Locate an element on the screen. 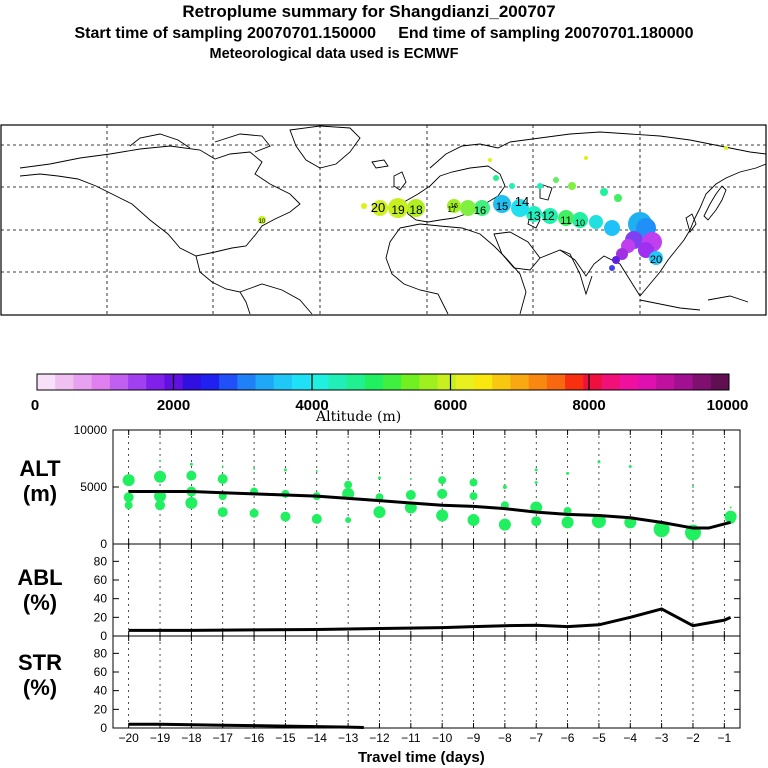 The height and width of the screenshot is (768, 768). plume-day-label: 19 is located at coordinates (398, 210).